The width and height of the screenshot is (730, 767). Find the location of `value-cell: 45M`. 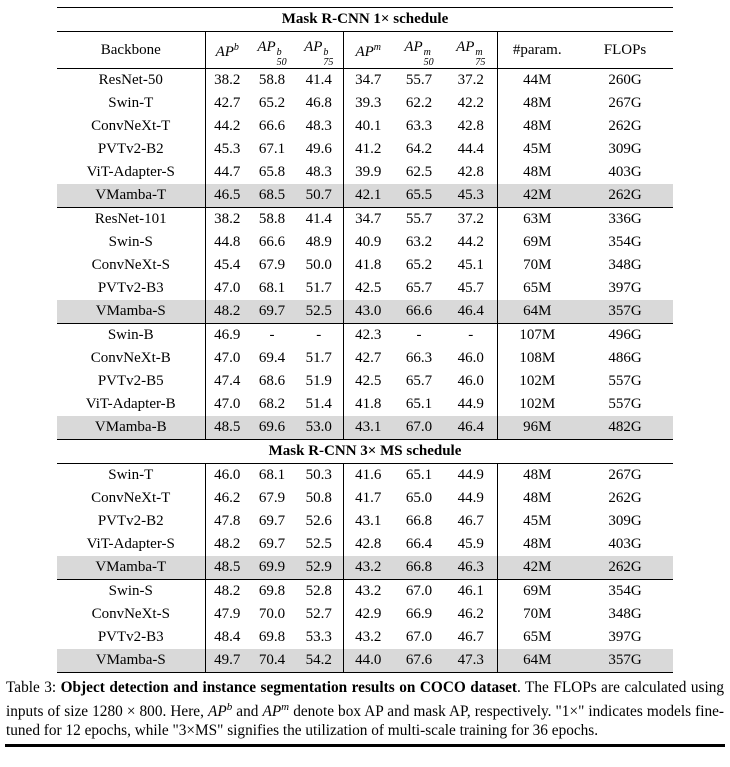

value-cell: 45M is located at coordinates (536, 149).